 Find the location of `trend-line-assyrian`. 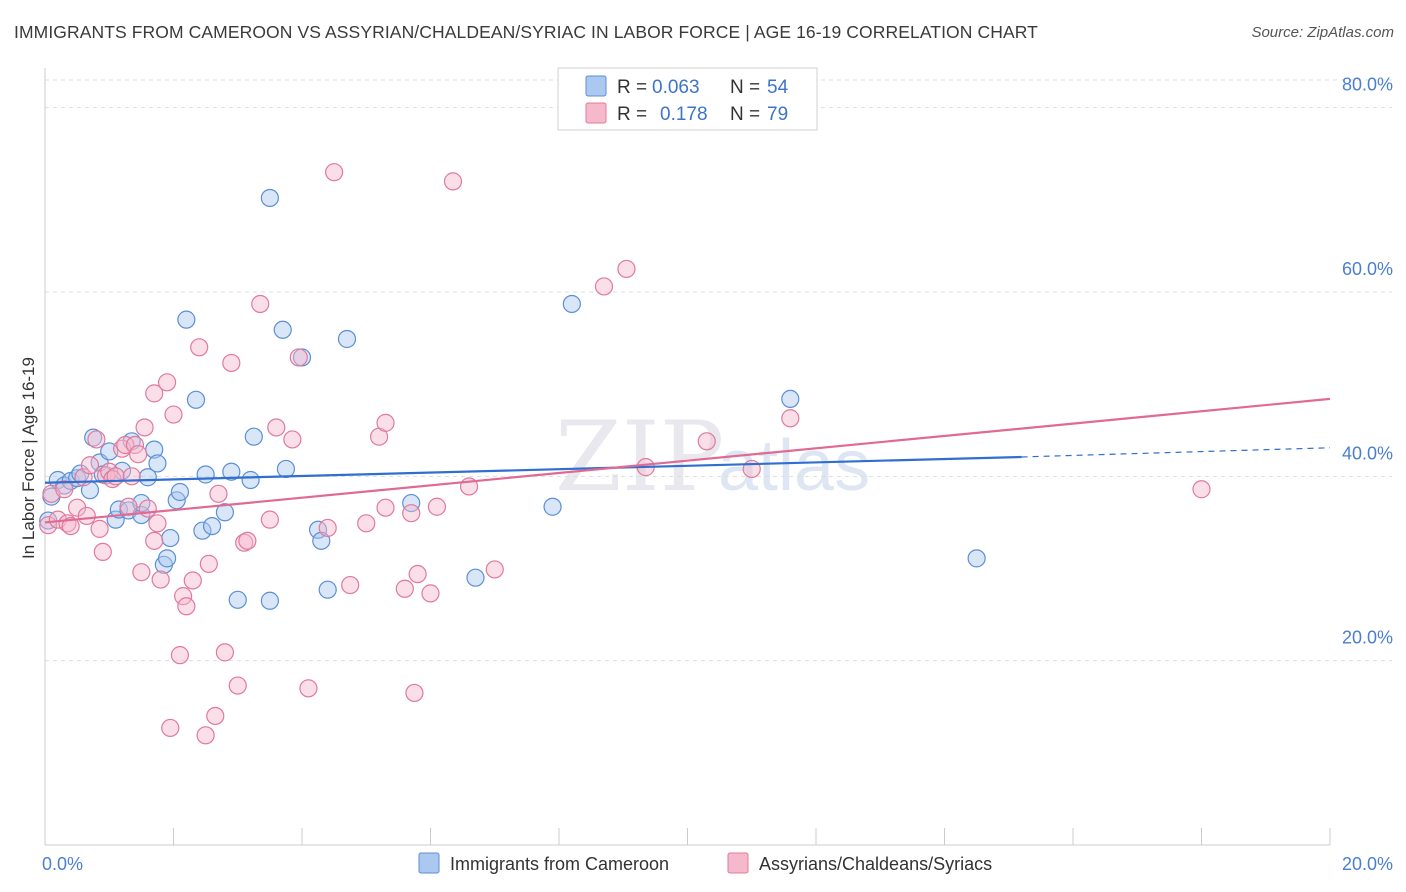

trend-line-assyrian is located at coordinates (687, 460).